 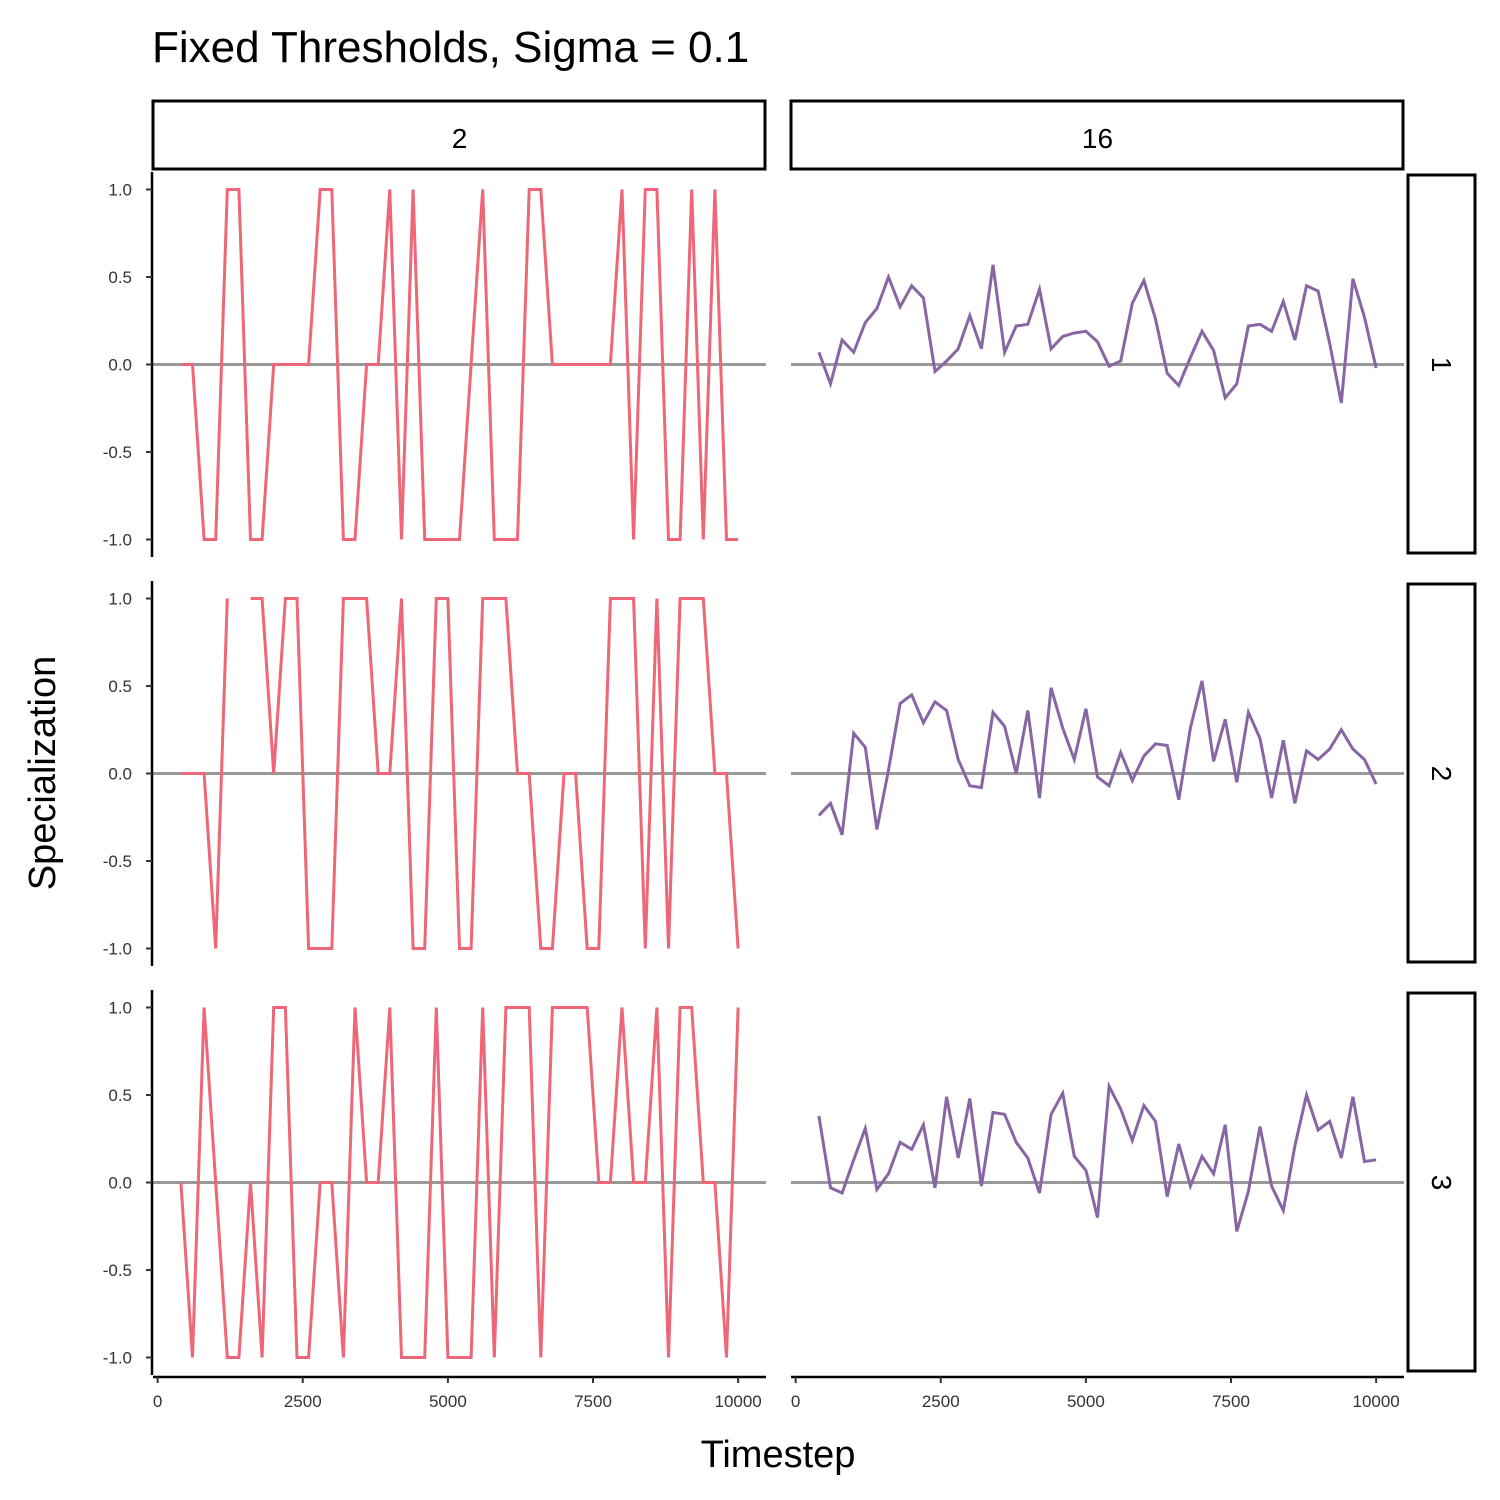 I want to click on row-strip-label: 2, so click(x=1441, y=774).